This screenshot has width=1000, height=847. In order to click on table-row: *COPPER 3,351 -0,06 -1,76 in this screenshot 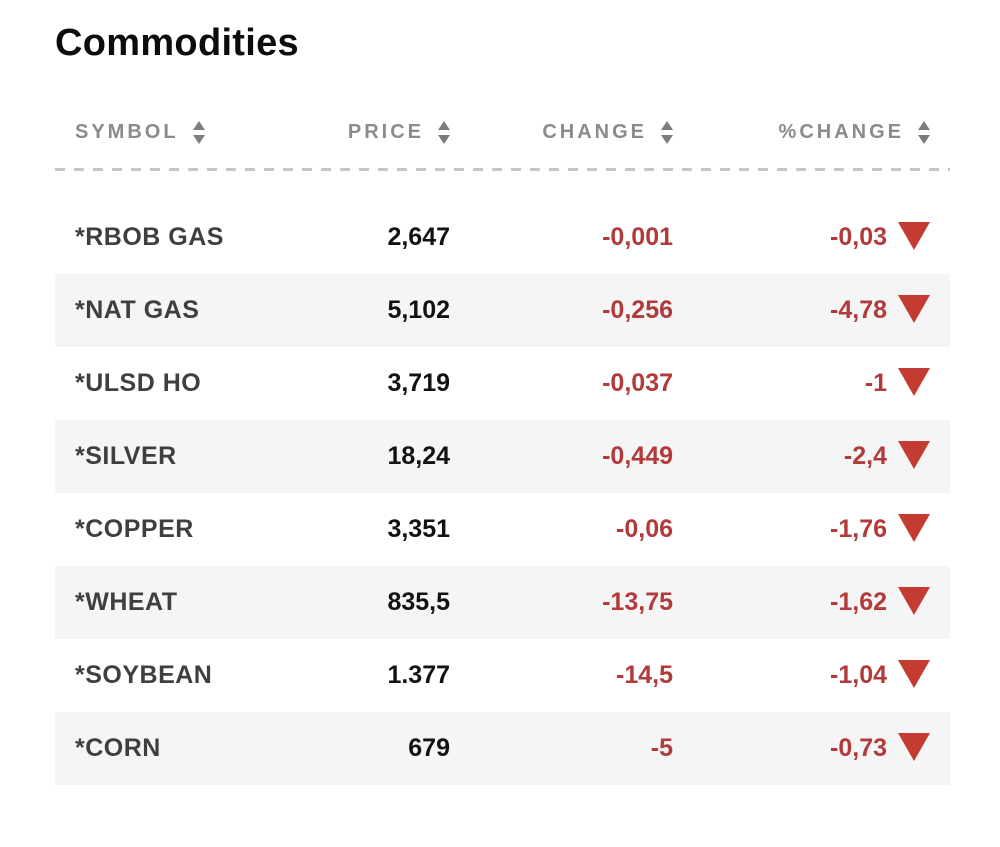, I will do `click(502, 529)`.